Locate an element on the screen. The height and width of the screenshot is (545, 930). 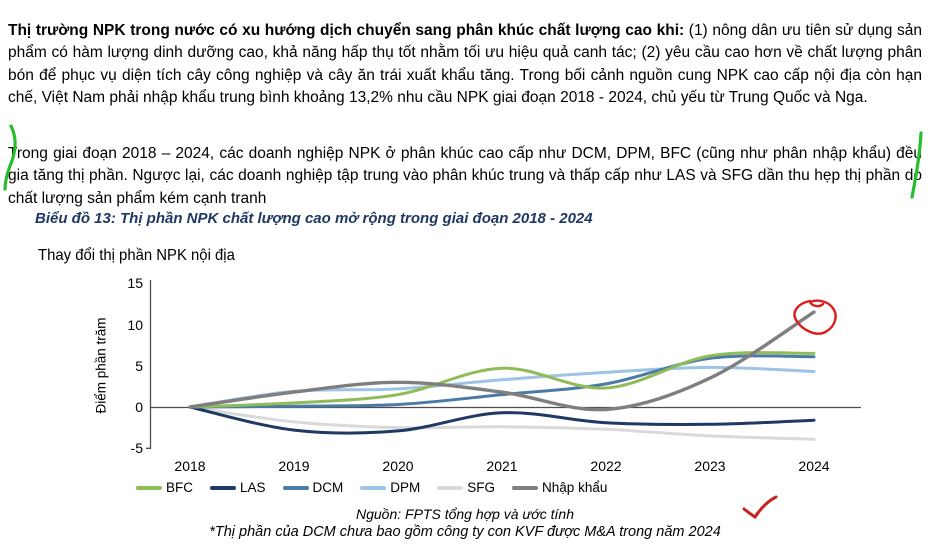
legend-label-sfg: SFG is located at coordinates (481, 487).